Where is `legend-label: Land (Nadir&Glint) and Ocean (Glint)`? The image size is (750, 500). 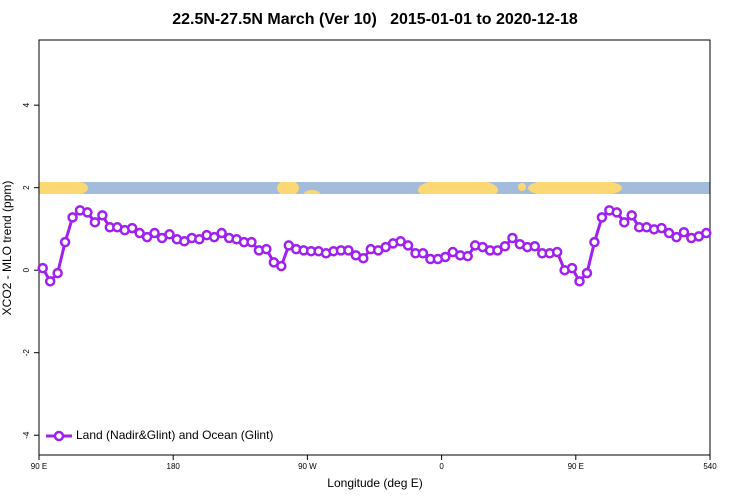
legend-label: Land (Nadir&Glint) and Ocean (Glint) is located at coordinates (174, 435).